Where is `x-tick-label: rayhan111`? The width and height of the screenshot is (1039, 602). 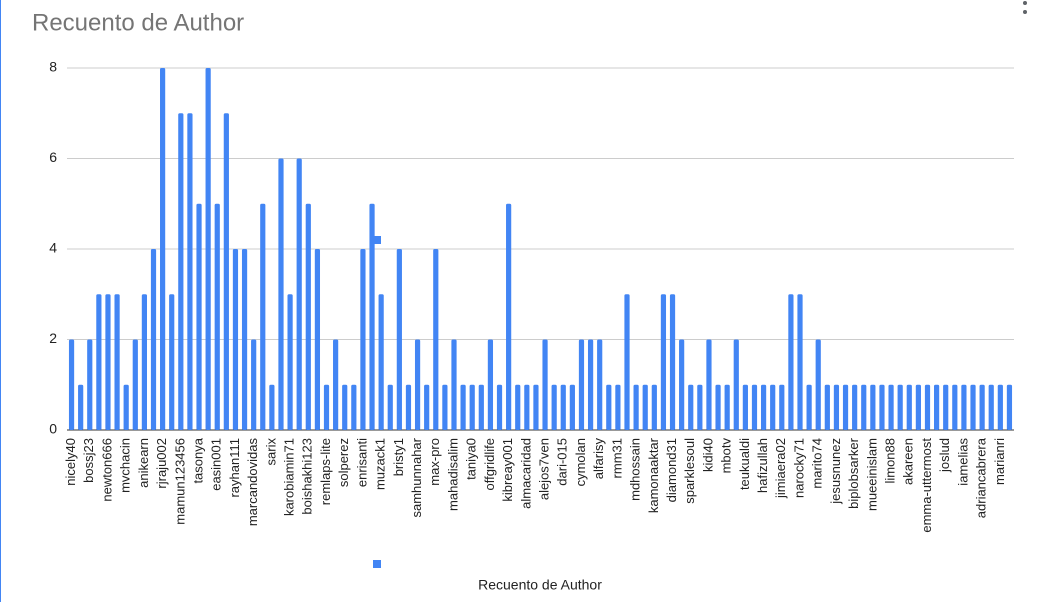 x-tick-label: rayhan111 is located at coordinates (234, 468).